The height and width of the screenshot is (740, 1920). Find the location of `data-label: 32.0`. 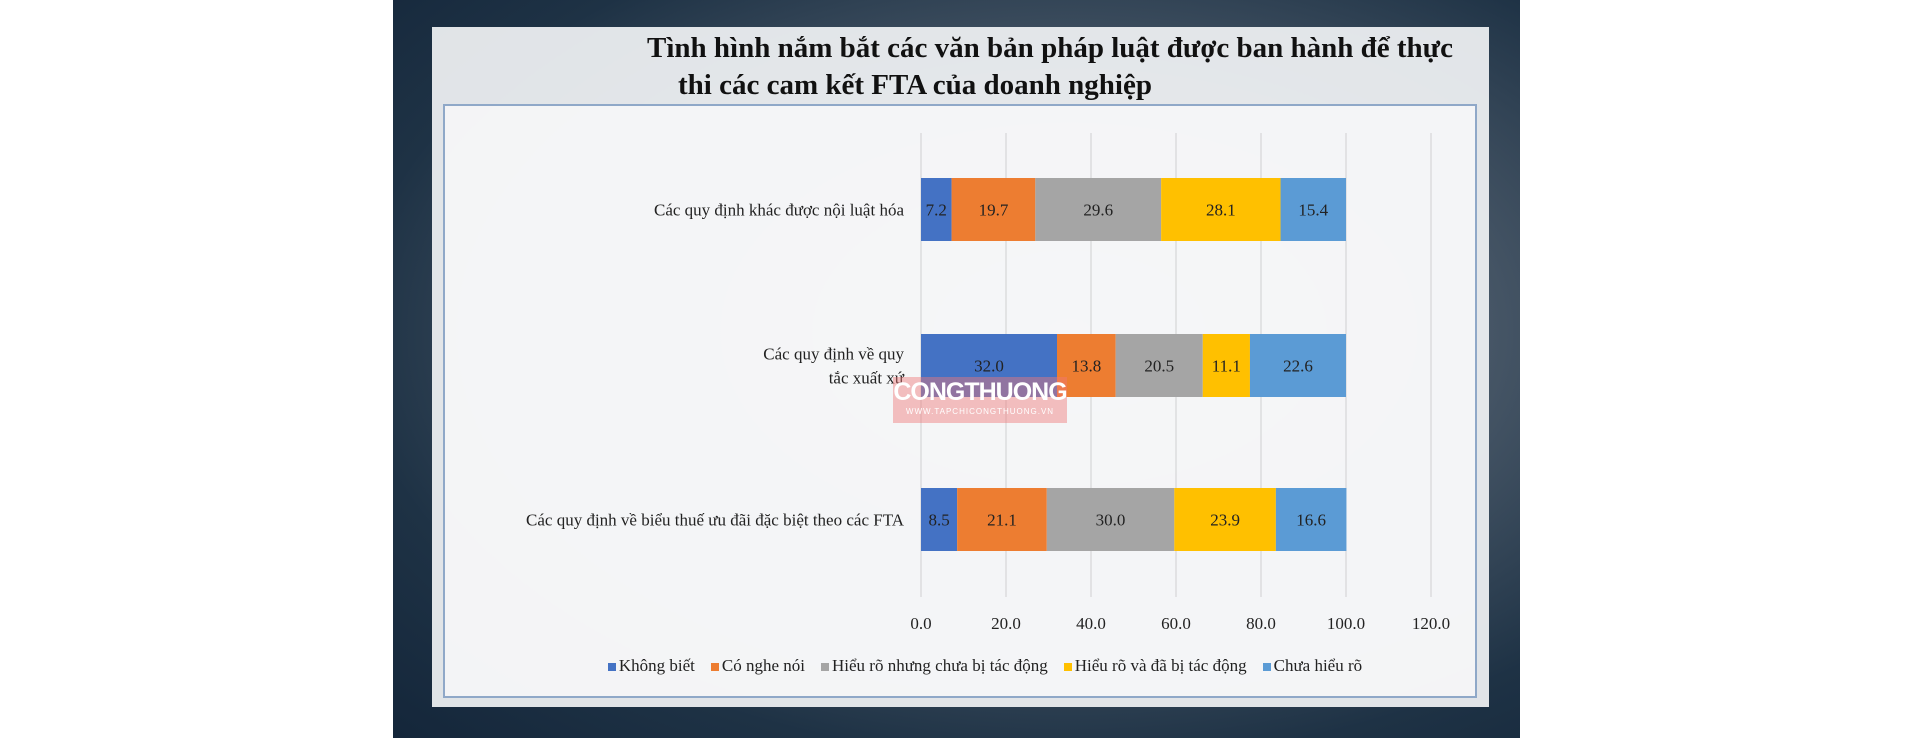

data-label: 32.0 is located at coordinates (989, 366).